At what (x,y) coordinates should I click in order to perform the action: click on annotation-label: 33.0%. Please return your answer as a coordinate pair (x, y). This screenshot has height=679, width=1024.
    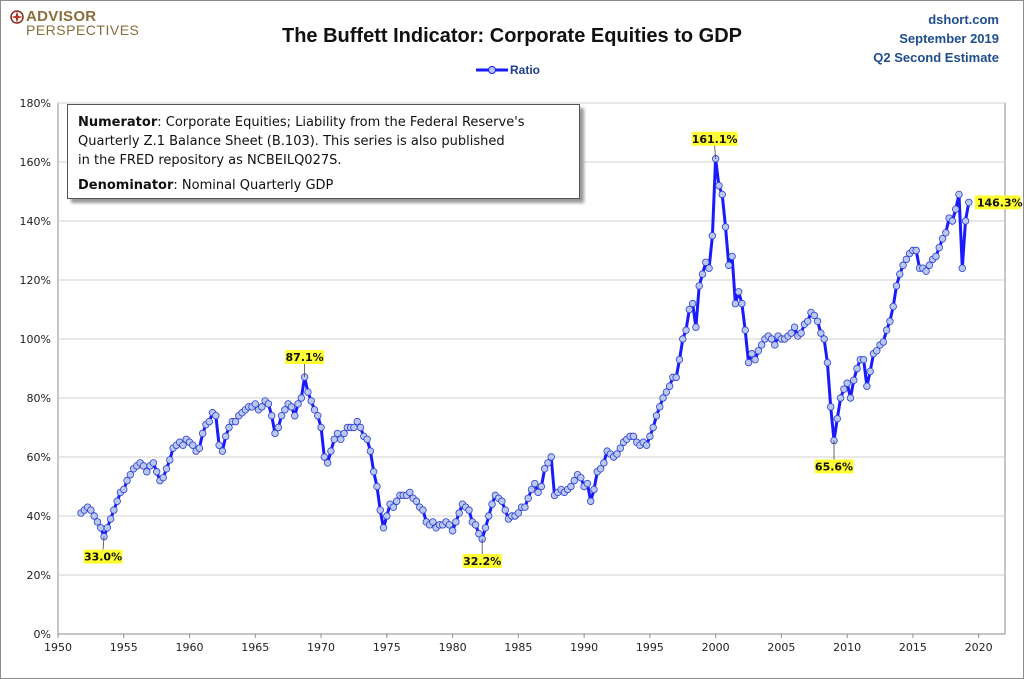
    Looking at the image, I should click on (103, 557).